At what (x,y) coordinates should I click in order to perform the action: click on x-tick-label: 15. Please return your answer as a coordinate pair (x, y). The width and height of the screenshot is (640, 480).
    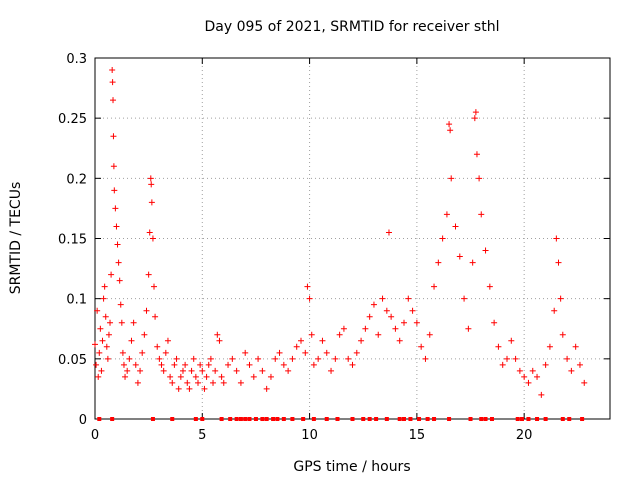
    Looking at the image, I should click on (417, 435).